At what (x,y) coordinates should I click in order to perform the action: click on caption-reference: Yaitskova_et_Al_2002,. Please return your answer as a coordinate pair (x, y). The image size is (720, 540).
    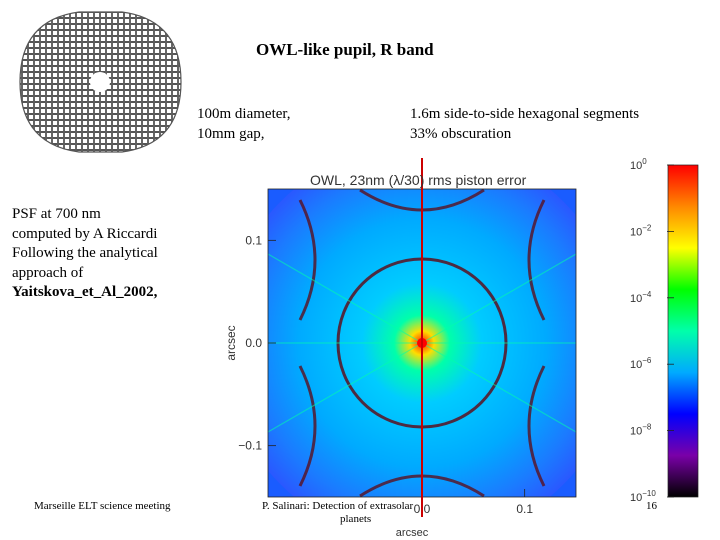
    Looking at the image, I should click on (85, 292).